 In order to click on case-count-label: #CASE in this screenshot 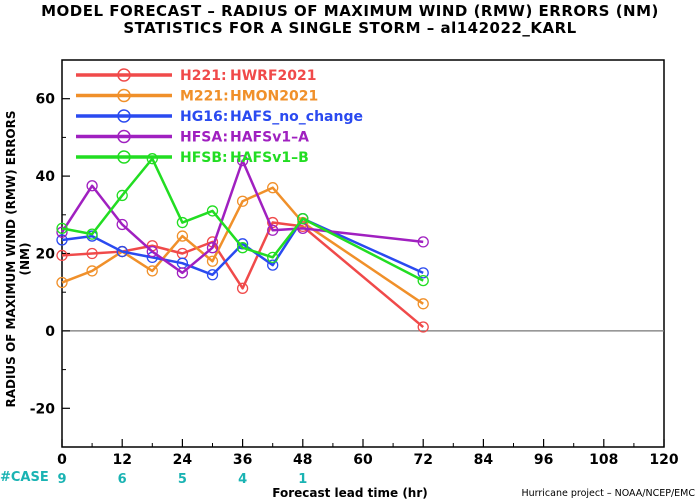, I will do `click(24, 477)`.